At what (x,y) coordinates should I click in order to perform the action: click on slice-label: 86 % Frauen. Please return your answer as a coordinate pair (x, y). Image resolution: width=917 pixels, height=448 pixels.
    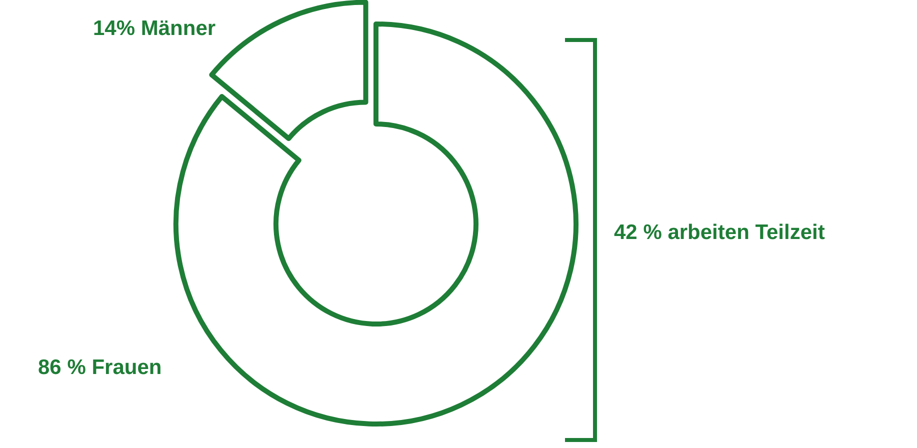
    Looking at the image, I should click on (100, 367).